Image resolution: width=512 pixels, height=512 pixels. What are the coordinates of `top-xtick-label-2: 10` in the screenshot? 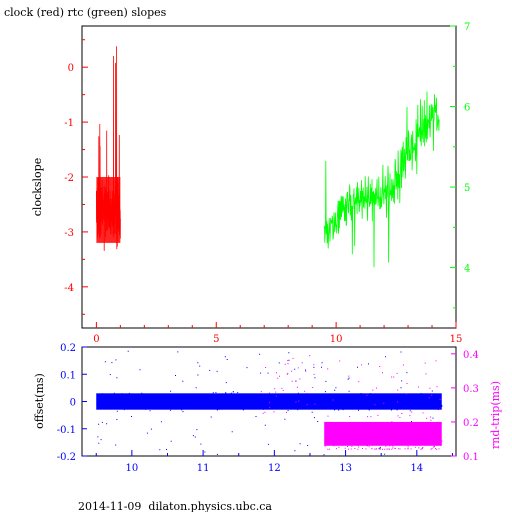 It's located at (336, 339).